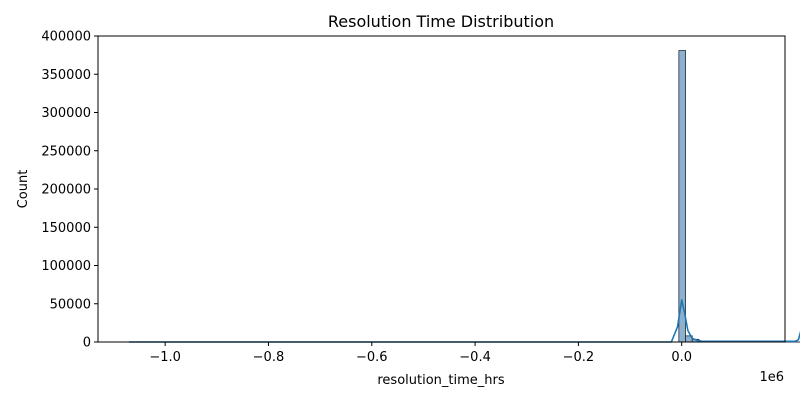 This screenshot has height=400, width=800. What do you see at coordinates (66, 190) in the screenshot?
I see `y-tick-label: 200000` at bounding box center [66, 190].